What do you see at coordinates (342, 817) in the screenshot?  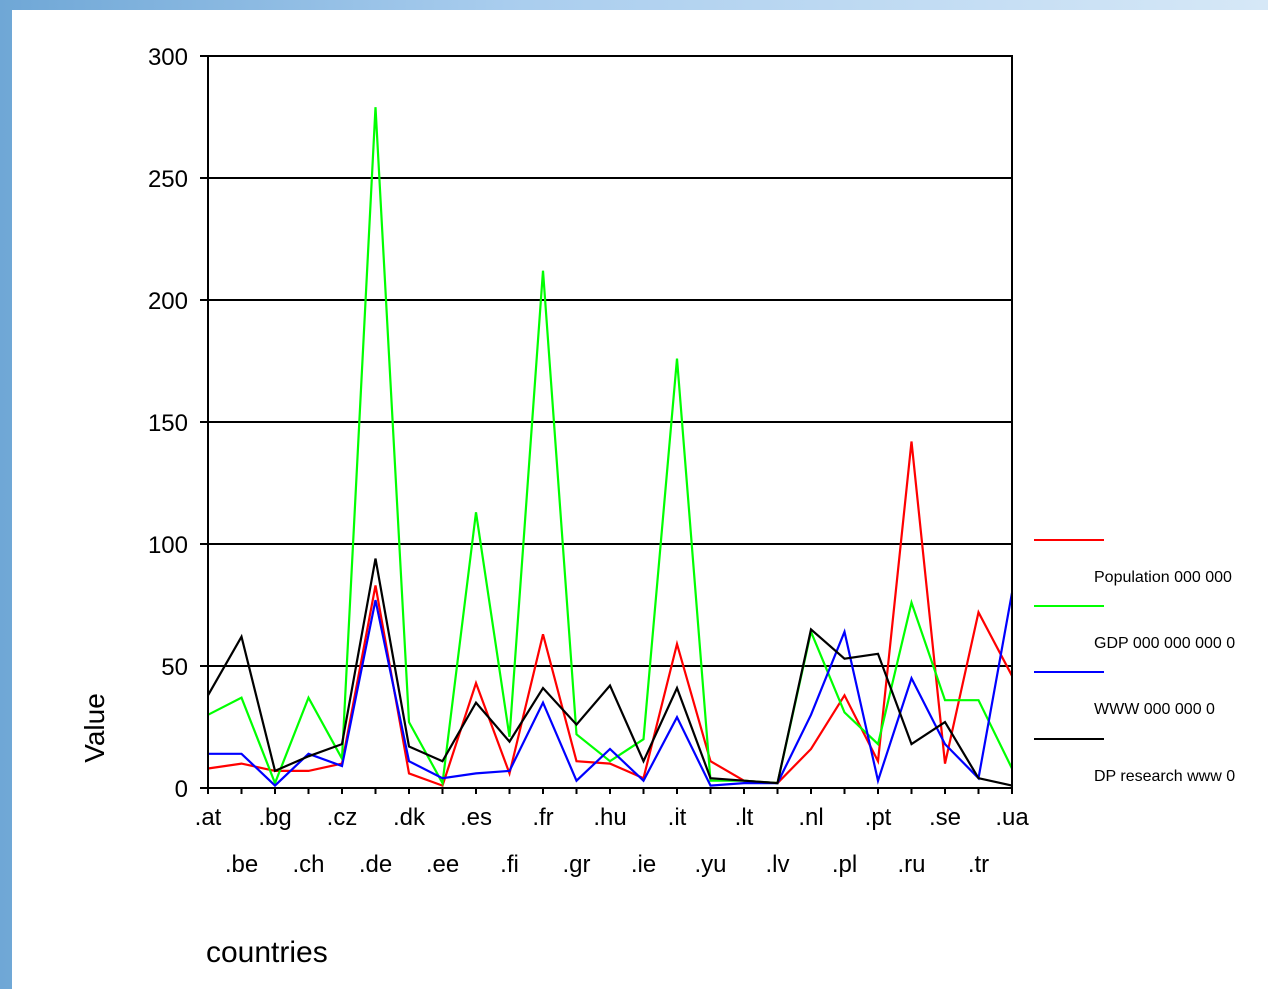 I see `x-tick-label: .cz` at bounding box center [342, 817].